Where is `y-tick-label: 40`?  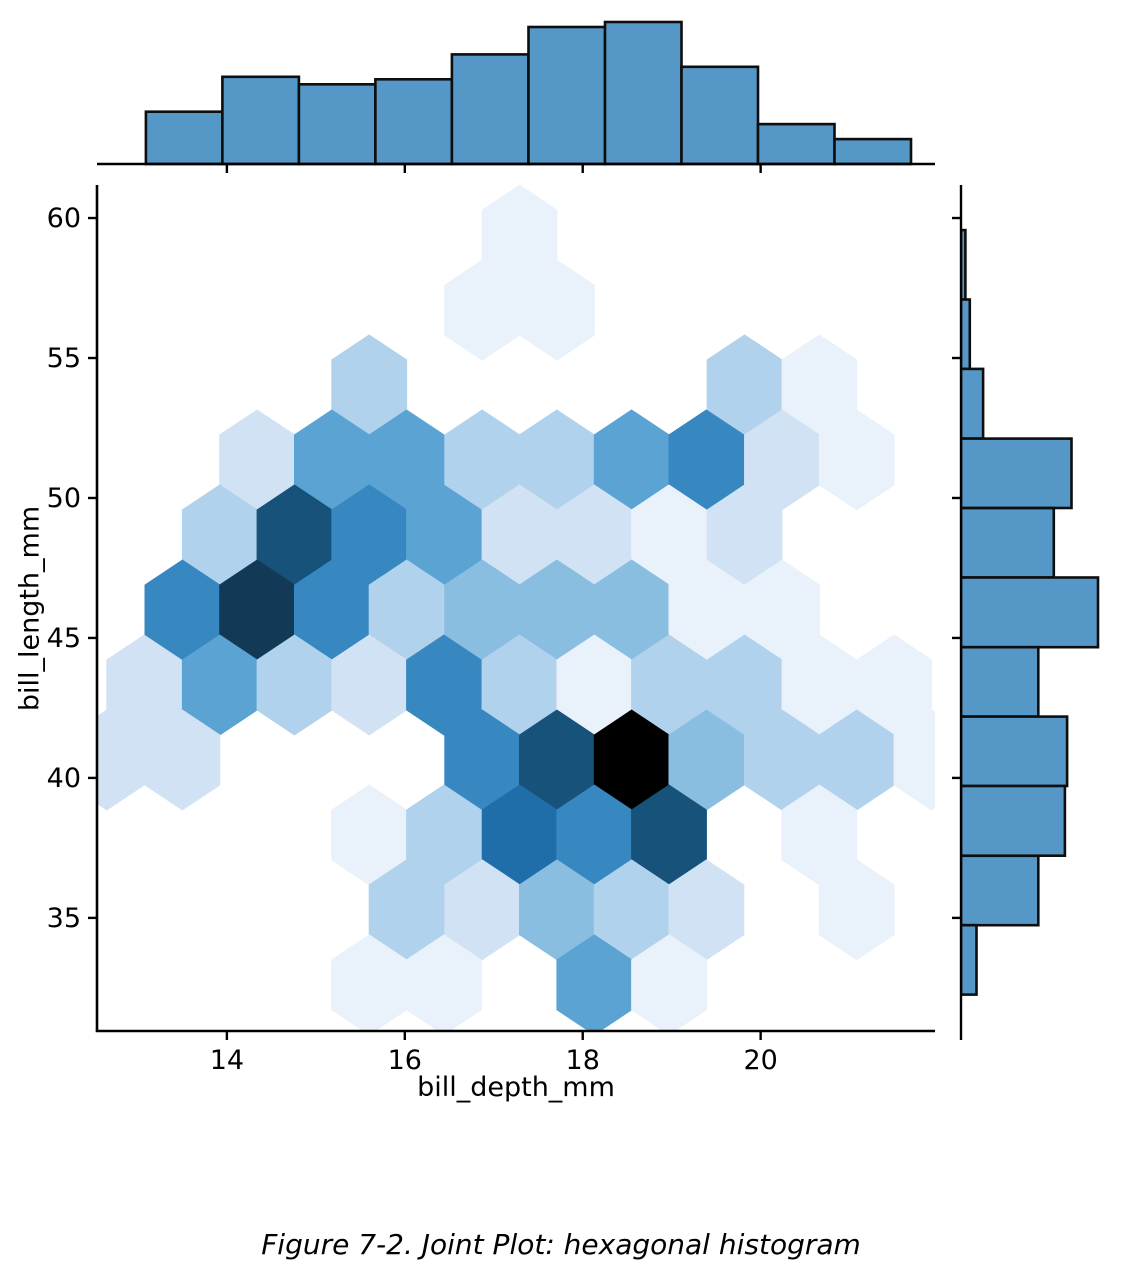
y-tick-label: 40 is located at coordinates (64, 778).